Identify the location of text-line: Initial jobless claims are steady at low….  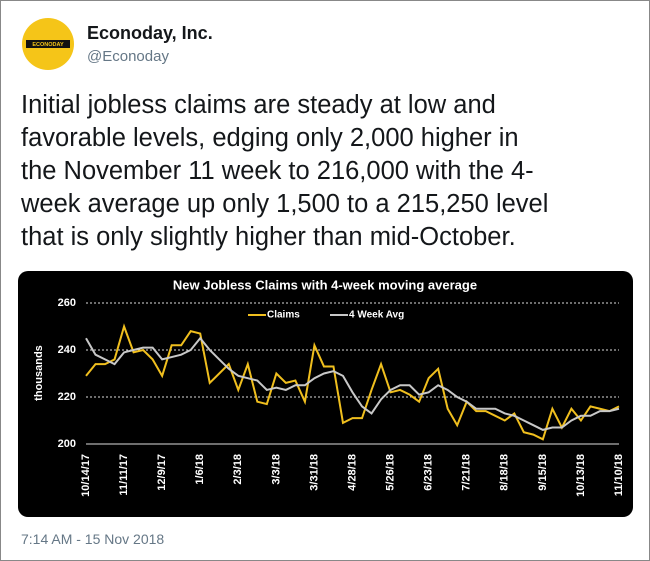
(258, 105).